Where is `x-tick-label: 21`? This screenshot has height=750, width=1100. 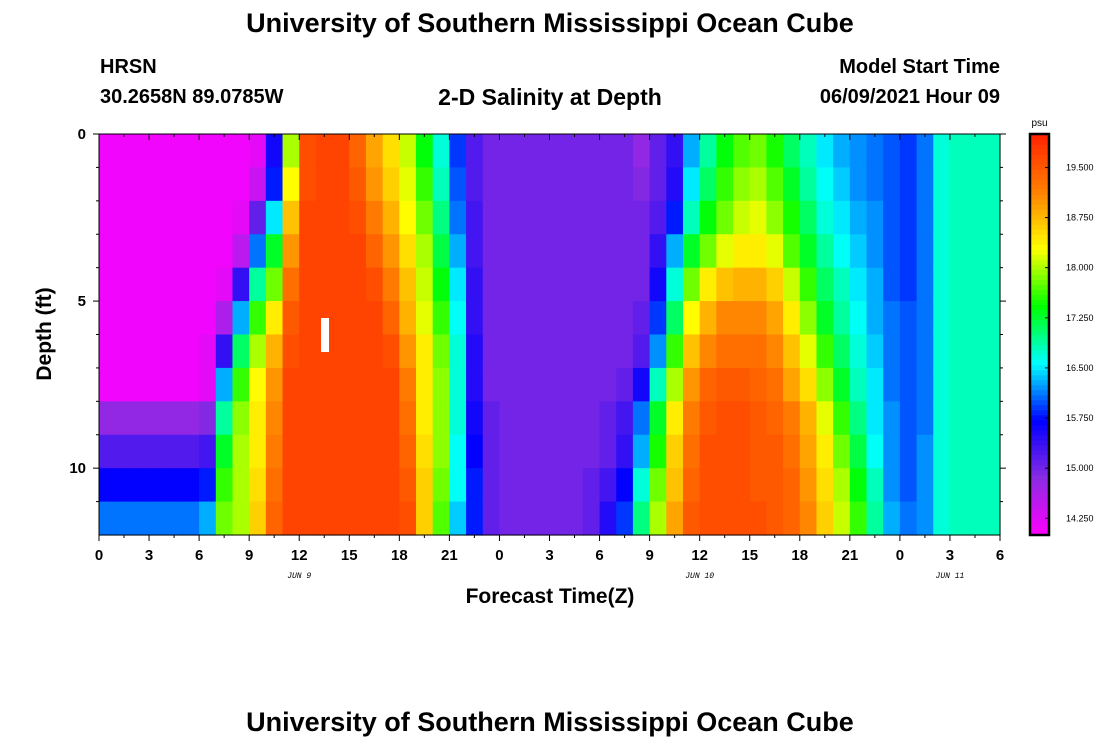
x-tick-label: 21 is located at coordinates (449, 555).